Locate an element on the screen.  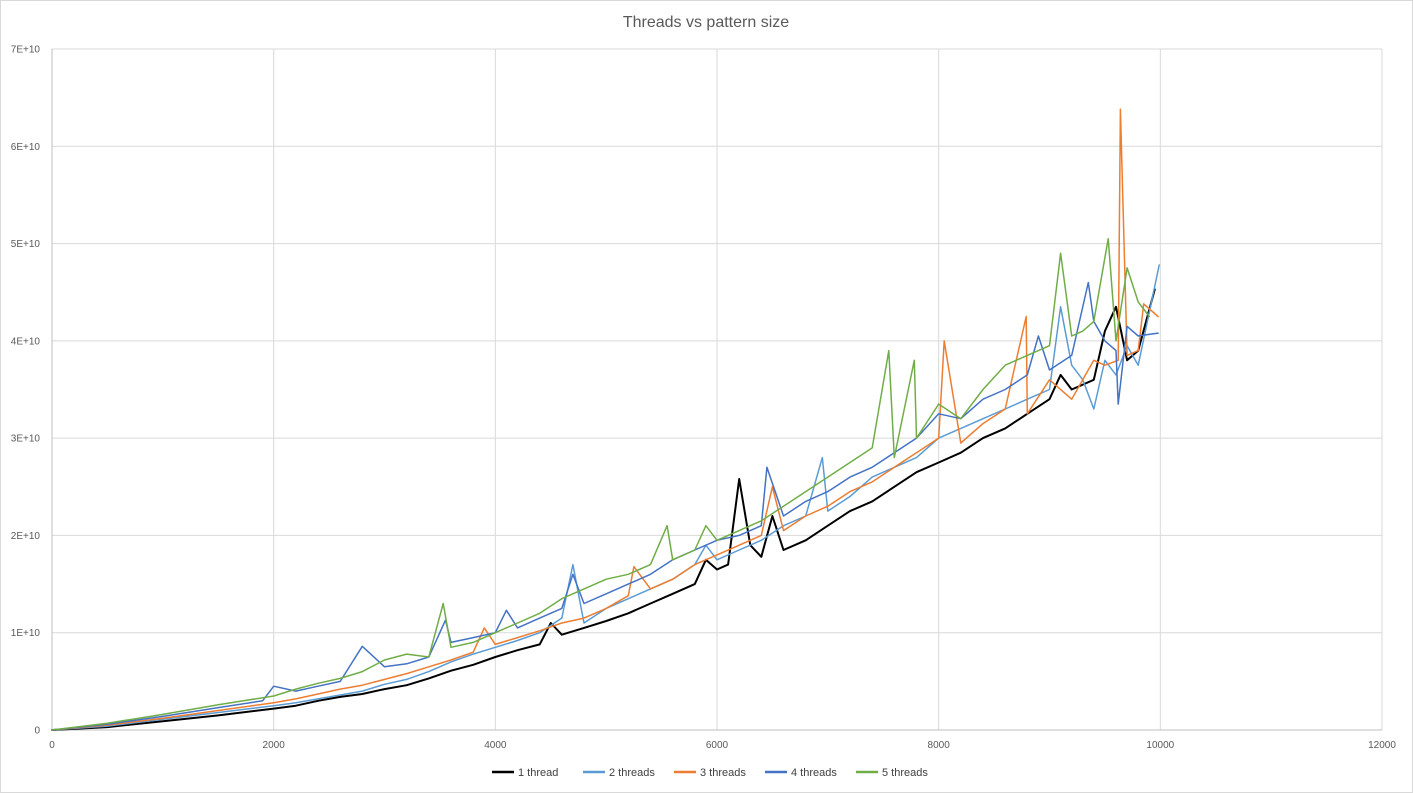
legend-entry: 4 threads is located at coordinates (801, 773).